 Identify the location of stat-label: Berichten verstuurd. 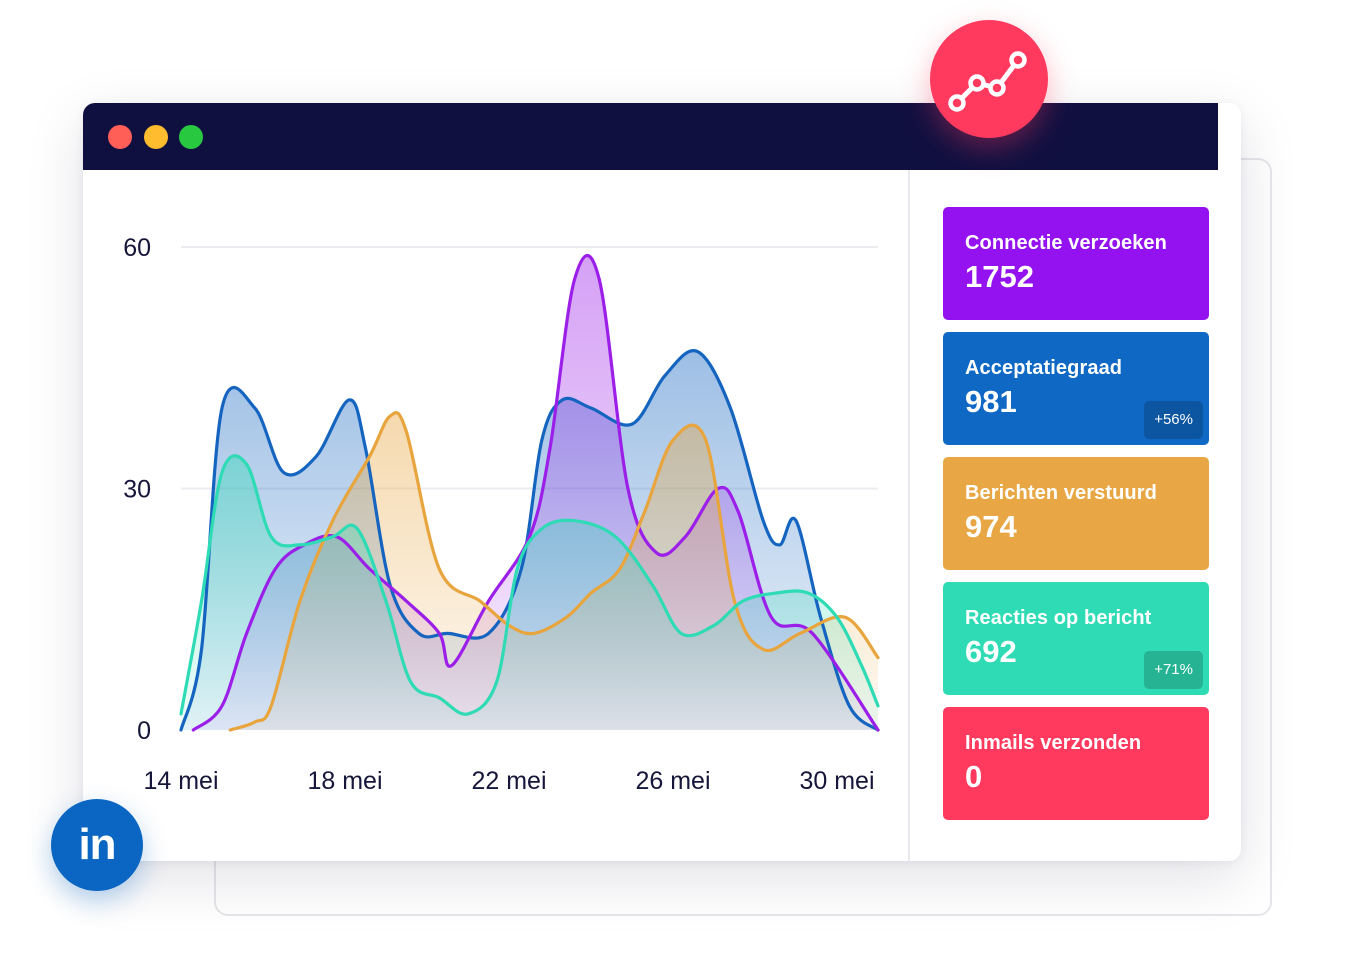
(1061, 493).